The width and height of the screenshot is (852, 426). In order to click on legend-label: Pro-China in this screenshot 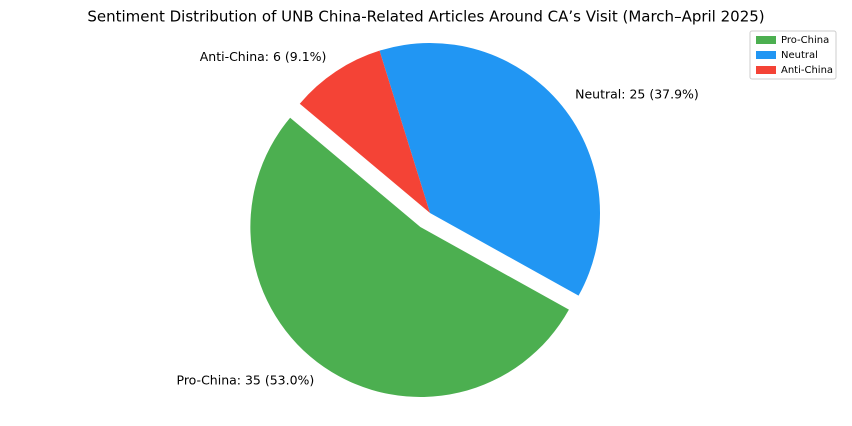, I will do `click(805, 40)`.